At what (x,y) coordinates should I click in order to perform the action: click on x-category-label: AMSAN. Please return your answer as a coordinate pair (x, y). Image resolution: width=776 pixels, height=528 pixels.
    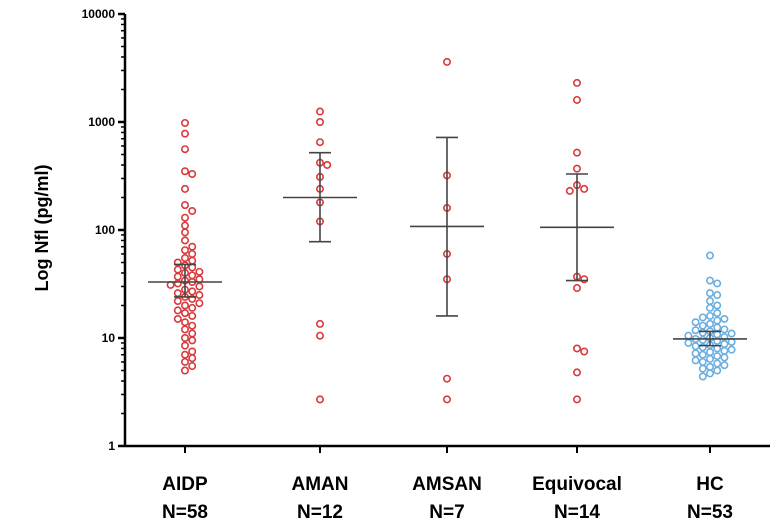
    Looking at the image, I should click on (447, 484).